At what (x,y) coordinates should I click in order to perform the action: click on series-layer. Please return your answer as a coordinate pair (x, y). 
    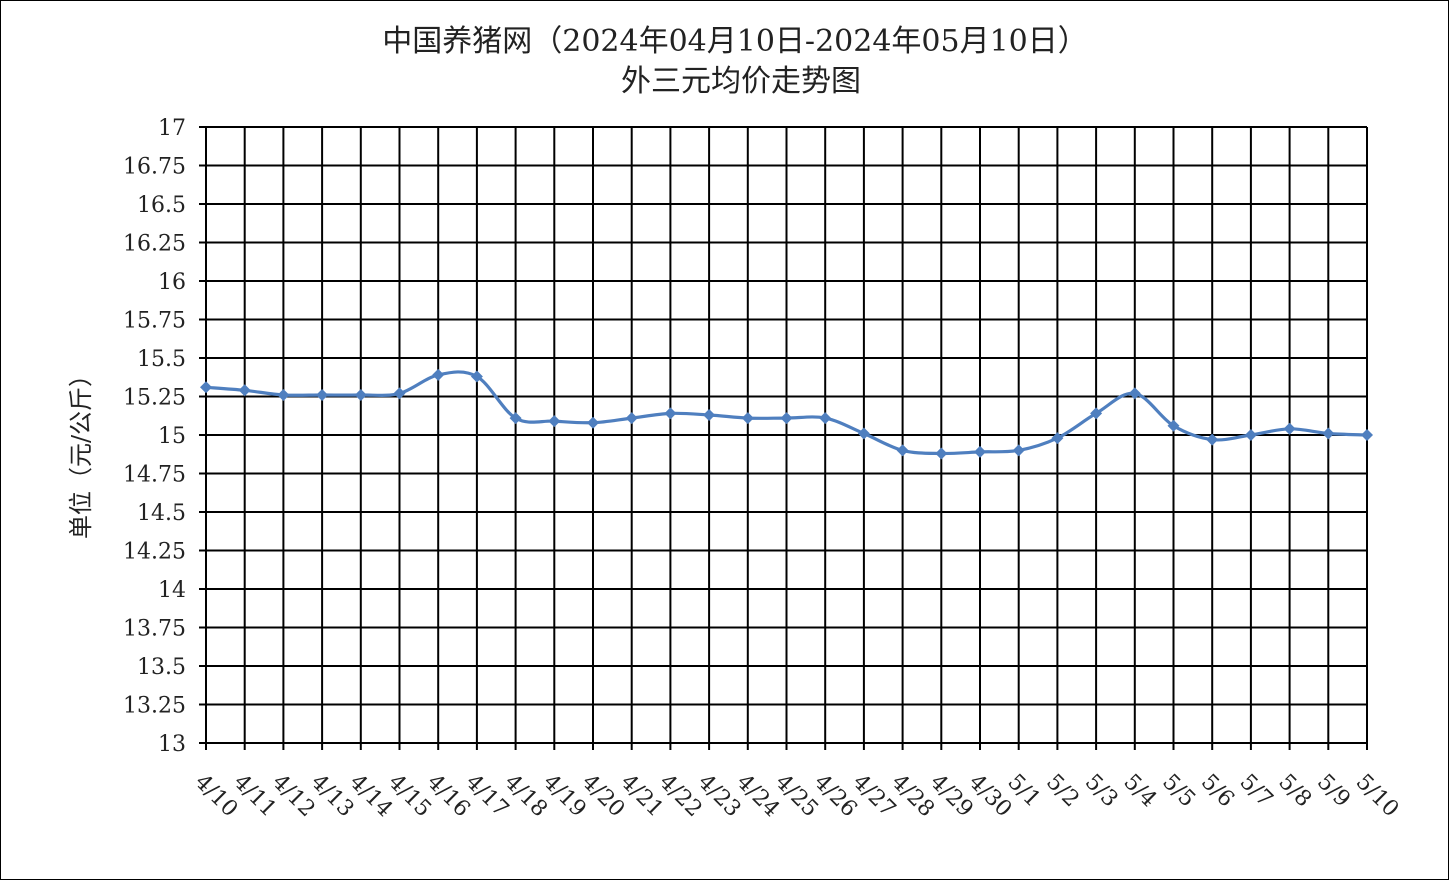
    Looking at the image, I should click on (786, 414).